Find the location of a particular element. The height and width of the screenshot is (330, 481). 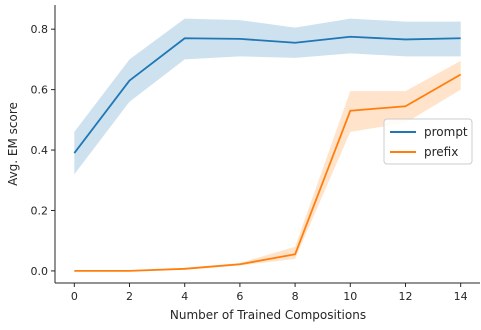

legend: prompt prefix is located at coordinates (428, 141).